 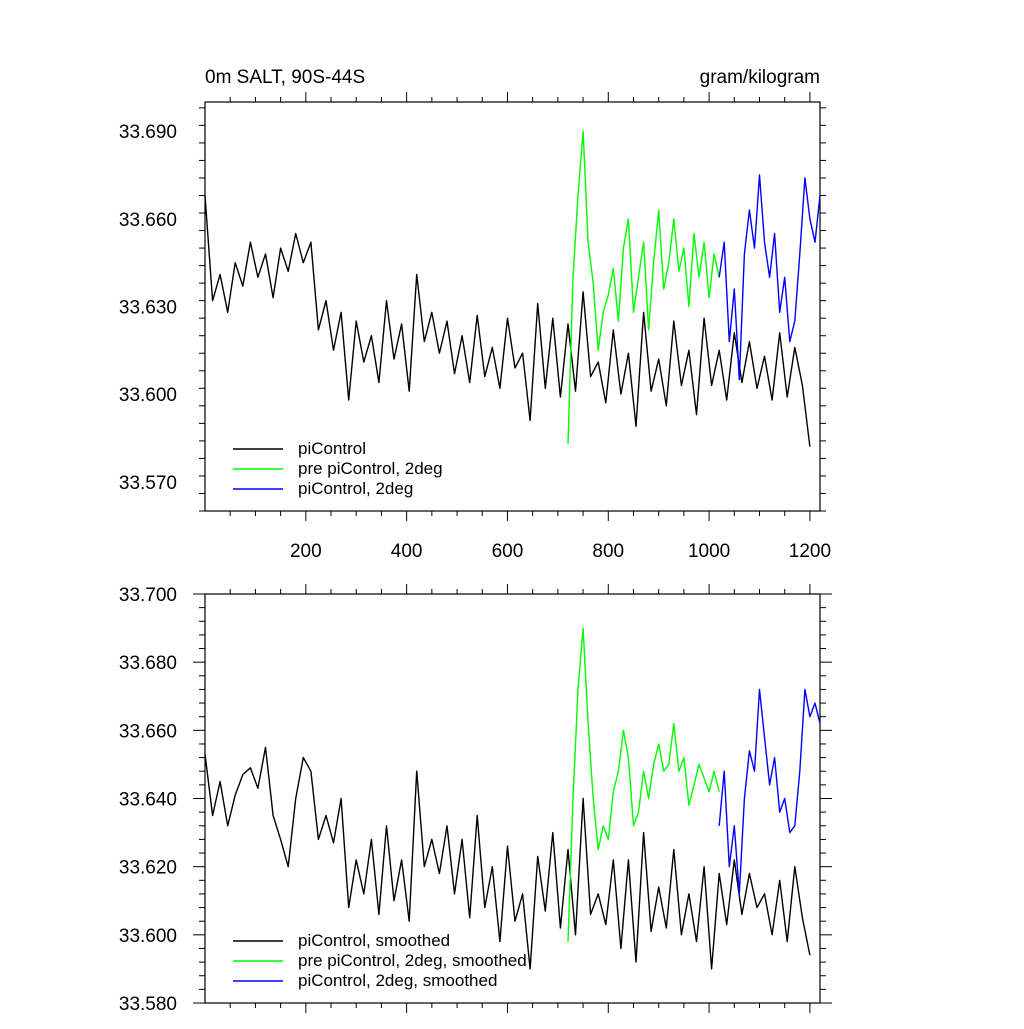 What do you see at coordinates (148, 1004) in the screenshot?
I see `y-tick-label: 33.580` at bounding box center [148, 1004].